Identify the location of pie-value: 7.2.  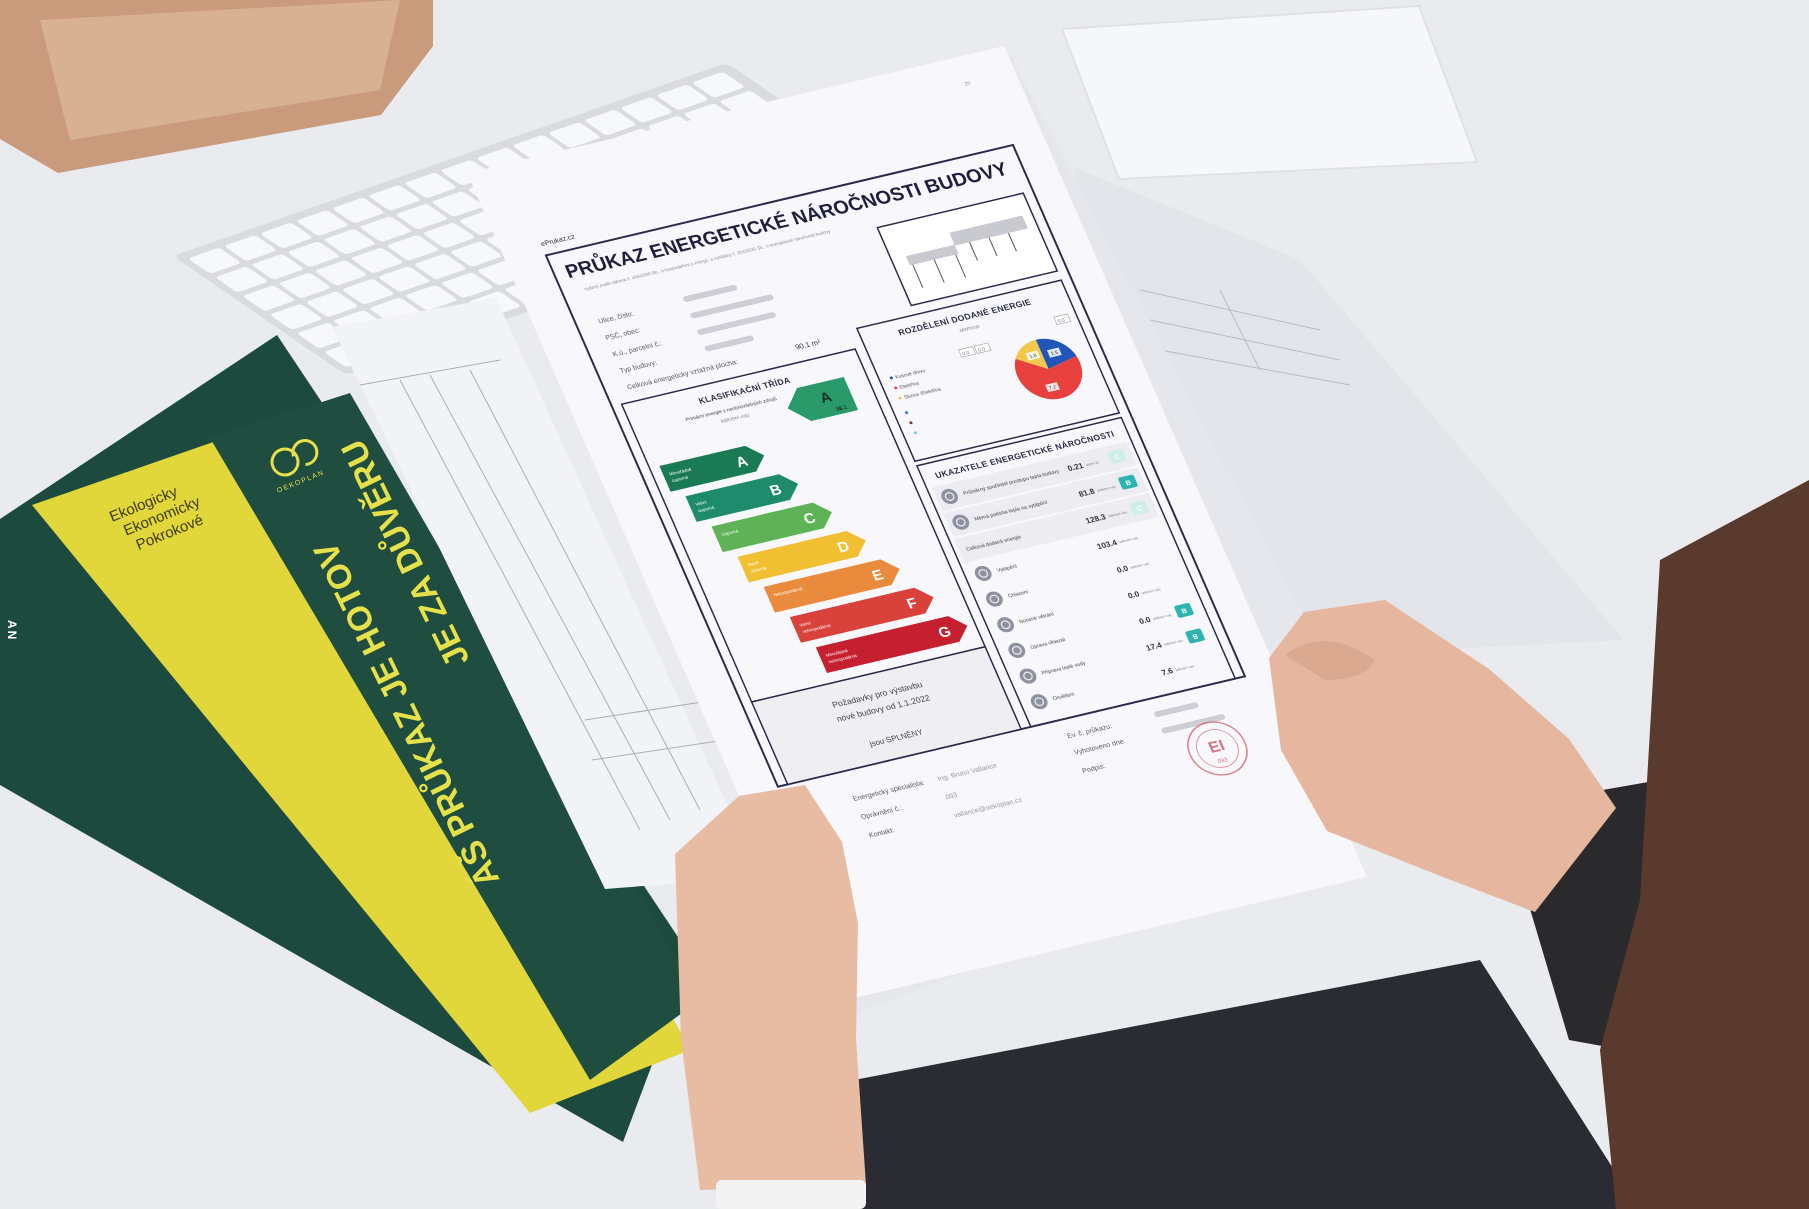
(1052, 387).